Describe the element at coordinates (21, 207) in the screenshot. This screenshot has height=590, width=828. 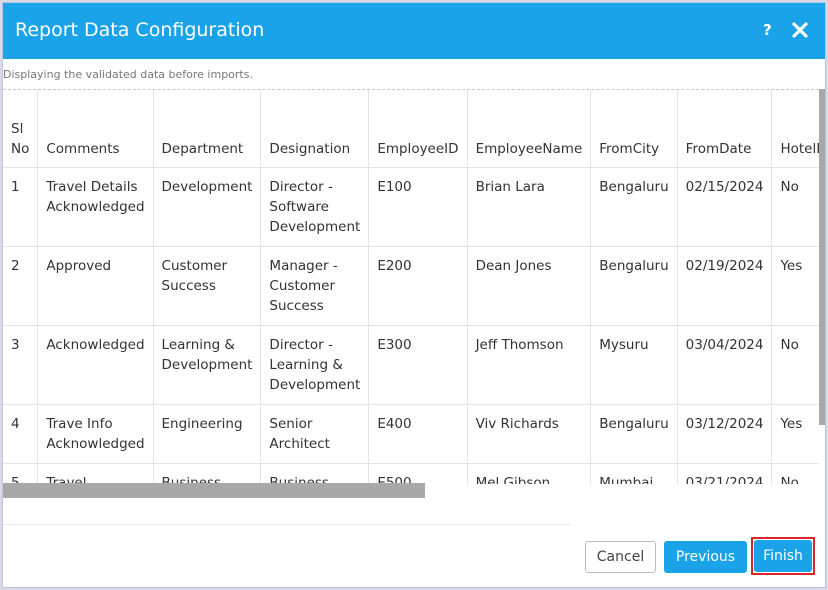
I see `table-cell: 1` at that location.